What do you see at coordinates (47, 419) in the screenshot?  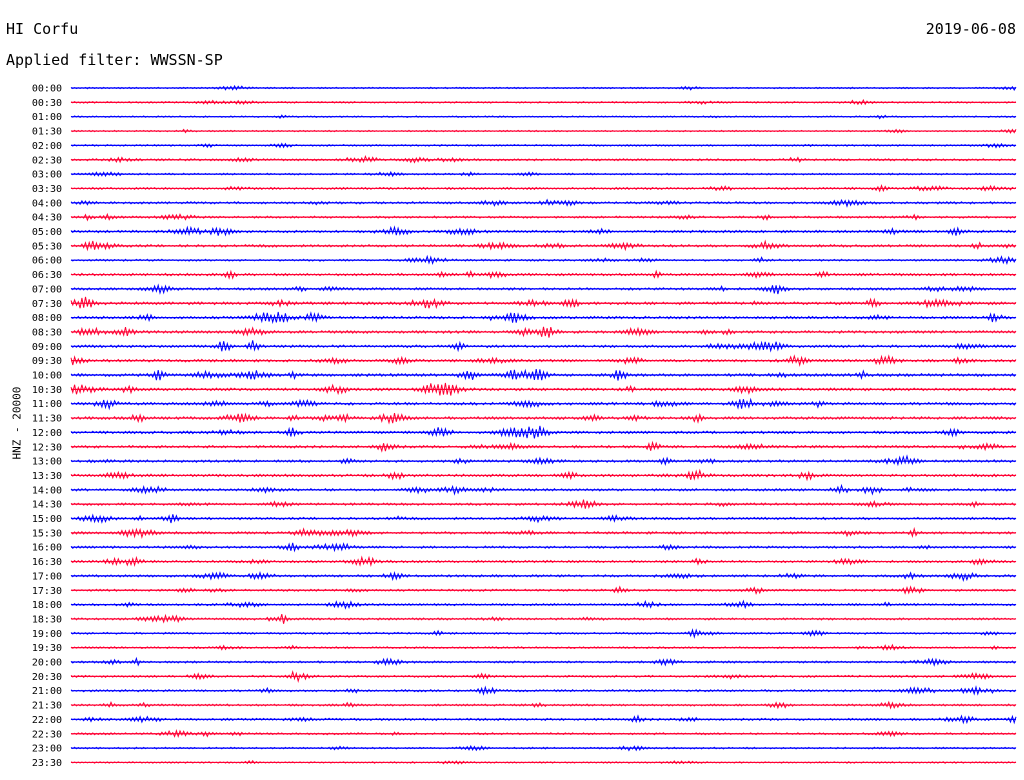 I see `row-time-label: 11:30` at bounding box center [47, 419].